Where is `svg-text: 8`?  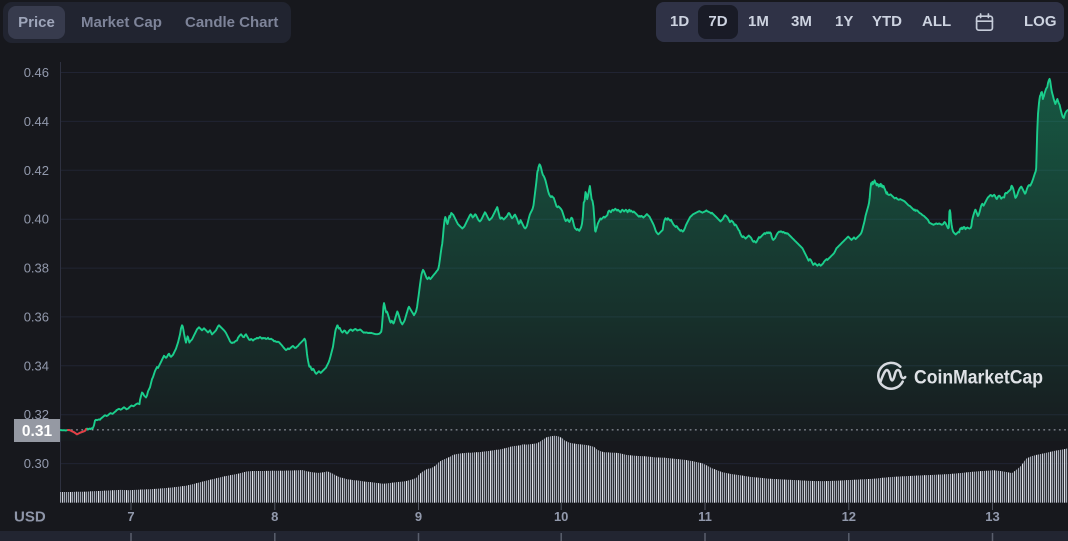 svg-text: 8 is located at coordinates (274, 516).